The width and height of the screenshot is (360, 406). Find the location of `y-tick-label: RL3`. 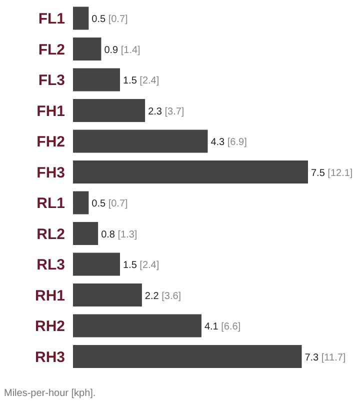

y-tick-label: RL3 is located at coordinates (50, 265).